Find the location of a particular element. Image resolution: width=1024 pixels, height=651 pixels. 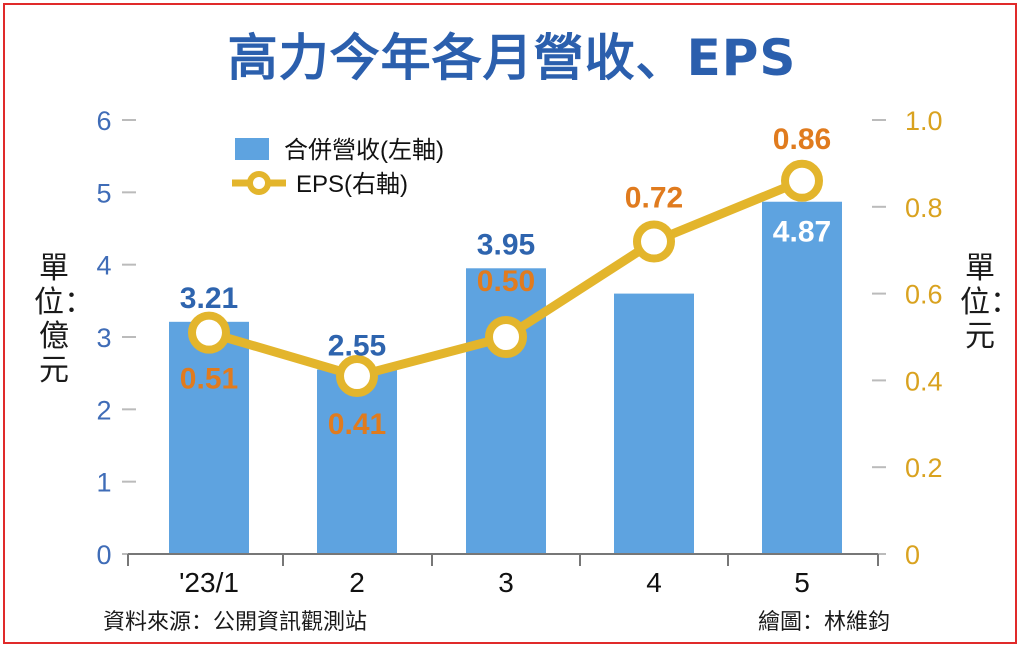

source-note: 資料來源：公開資訊觀測站 is located at coordinates (235, 622).